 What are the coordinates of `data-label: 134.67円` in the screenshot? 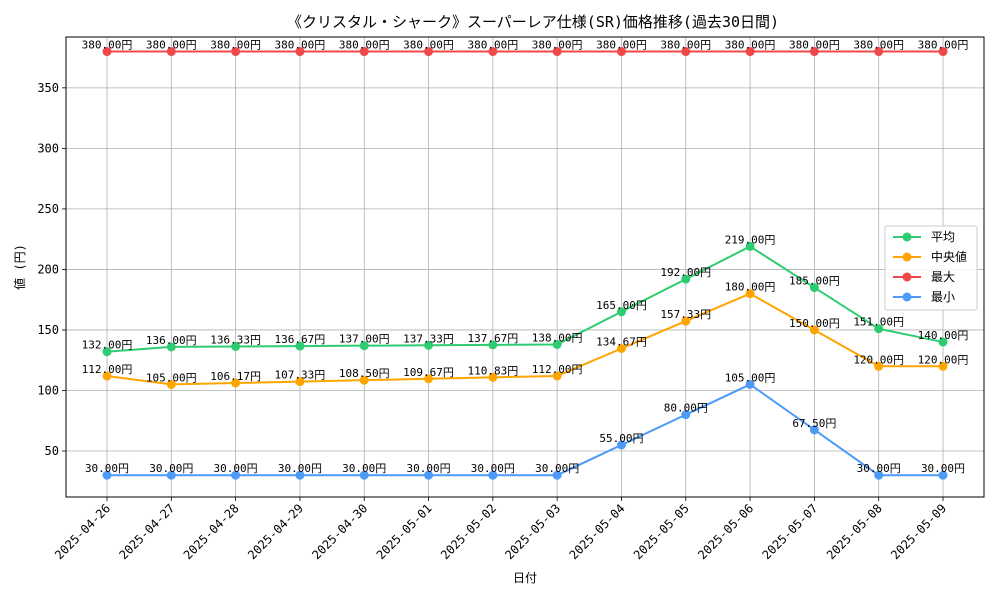 It's located at (621, 342).